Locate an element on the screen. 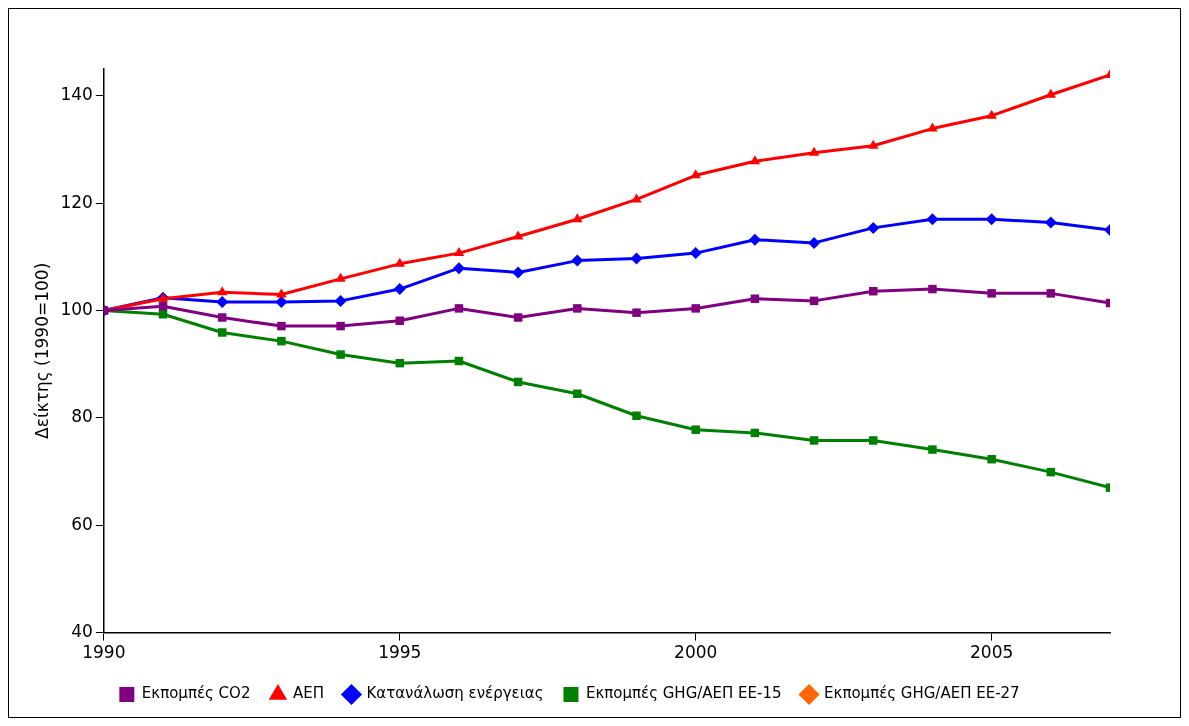 The height and width of the screenshot is (726, 1189). y-tick-label: 40 is located at coordinates (82, 631).